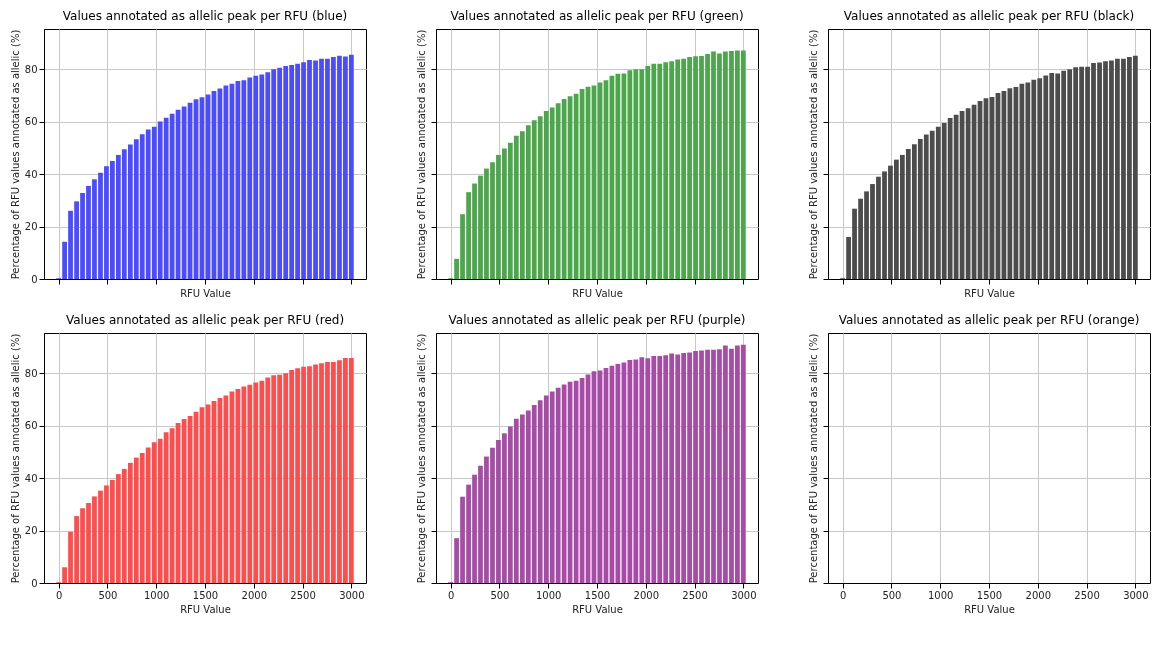 The image size is (1173, 657). Describe the element at coordinates (205, 16) in the screenshot. I see `chart-title: Values annotated as allelic peak per RFU (blue)` at that location.